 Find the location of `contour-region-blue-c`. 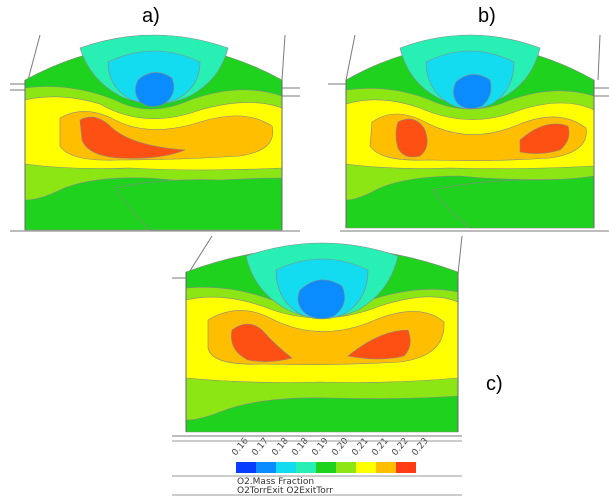

contour-region-blue-c is located at coordinates (321, 299).